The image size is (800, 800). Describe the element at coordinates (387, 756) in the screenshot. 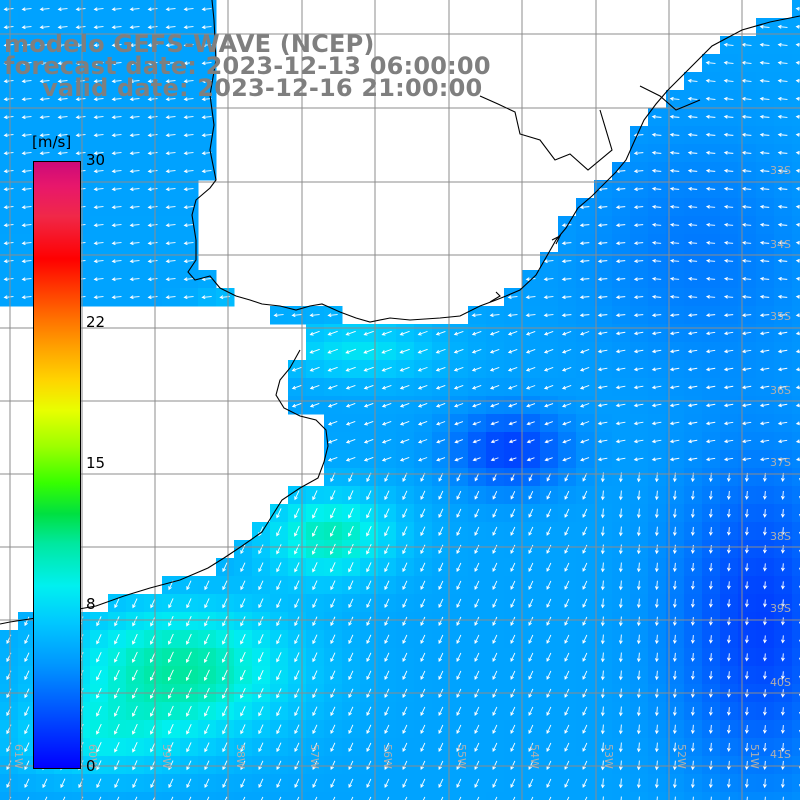

I see `lon-label: 56W` at that location.